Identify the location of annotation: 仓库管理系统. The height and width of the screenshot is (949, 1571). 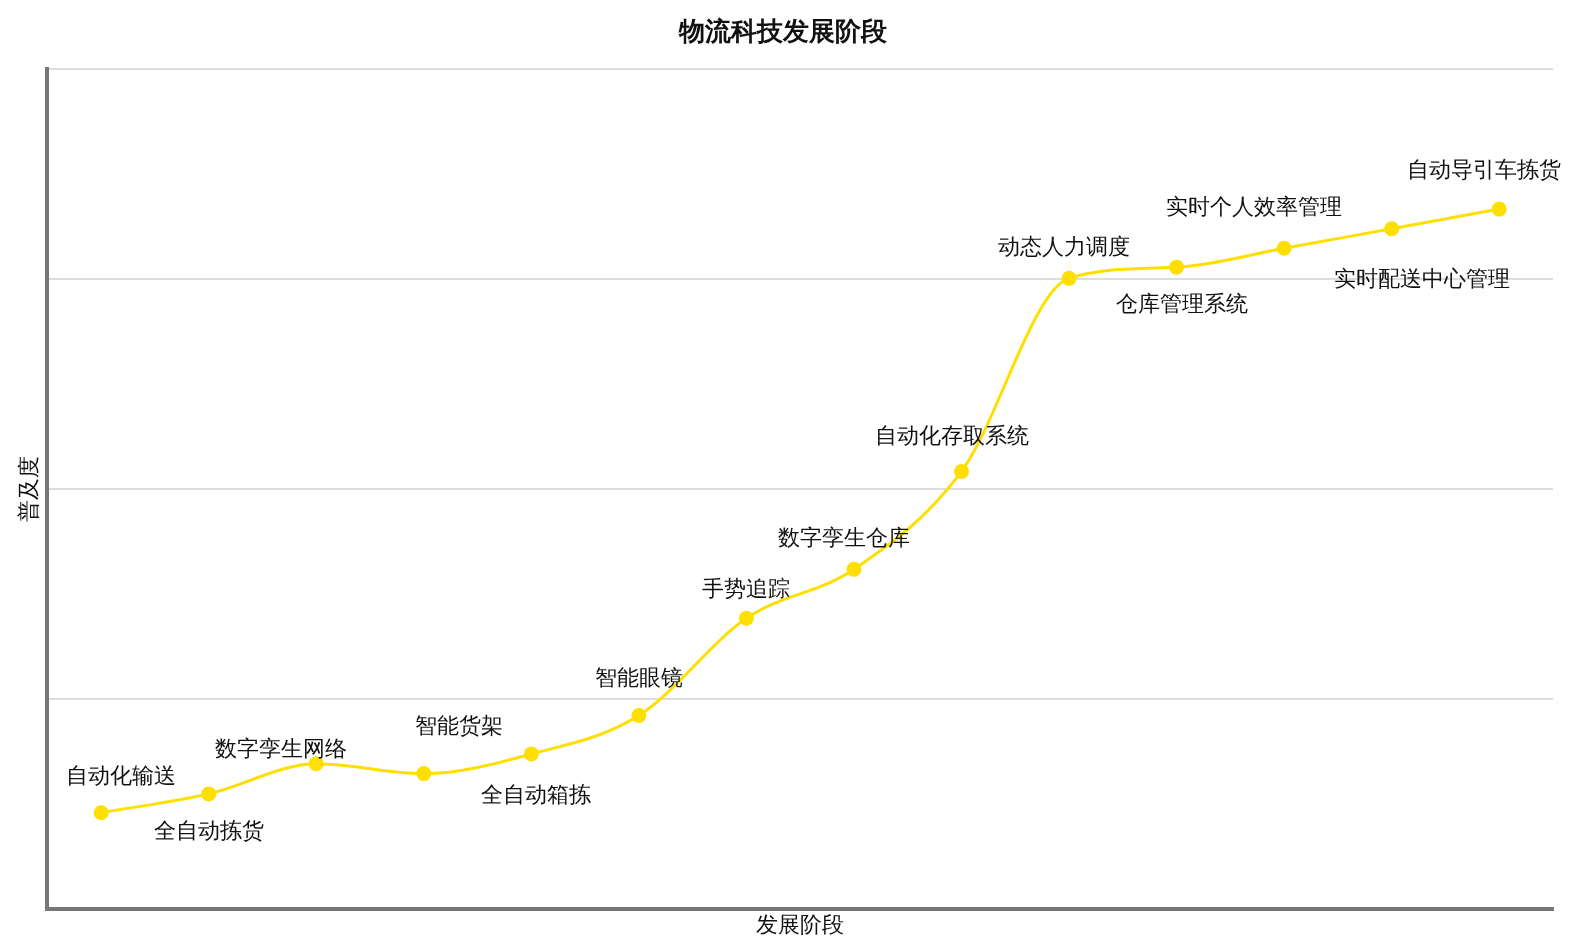
(1181, 303).